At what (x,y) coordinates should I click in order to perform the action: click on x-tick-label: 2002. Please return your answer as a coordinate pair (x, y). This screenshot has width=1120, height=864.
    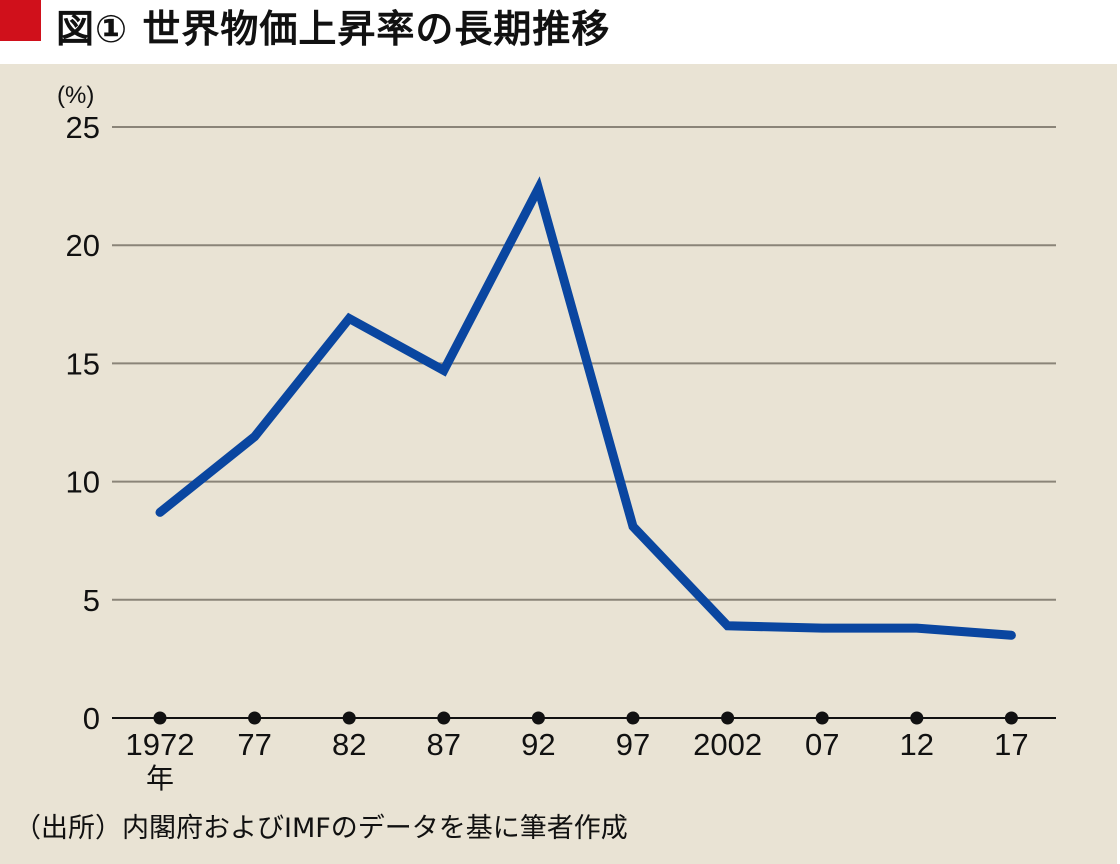
    Looking at the image, I should click on (727, 744).